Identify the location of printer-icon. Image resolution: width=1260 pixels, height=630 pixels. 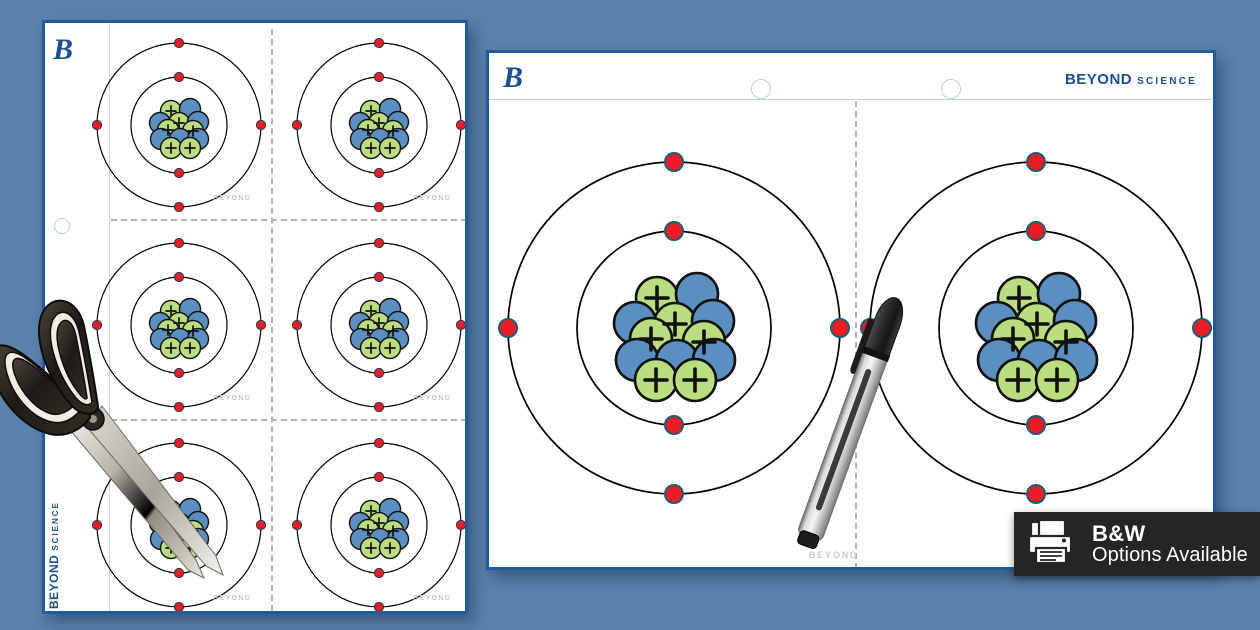
(1053, 544).